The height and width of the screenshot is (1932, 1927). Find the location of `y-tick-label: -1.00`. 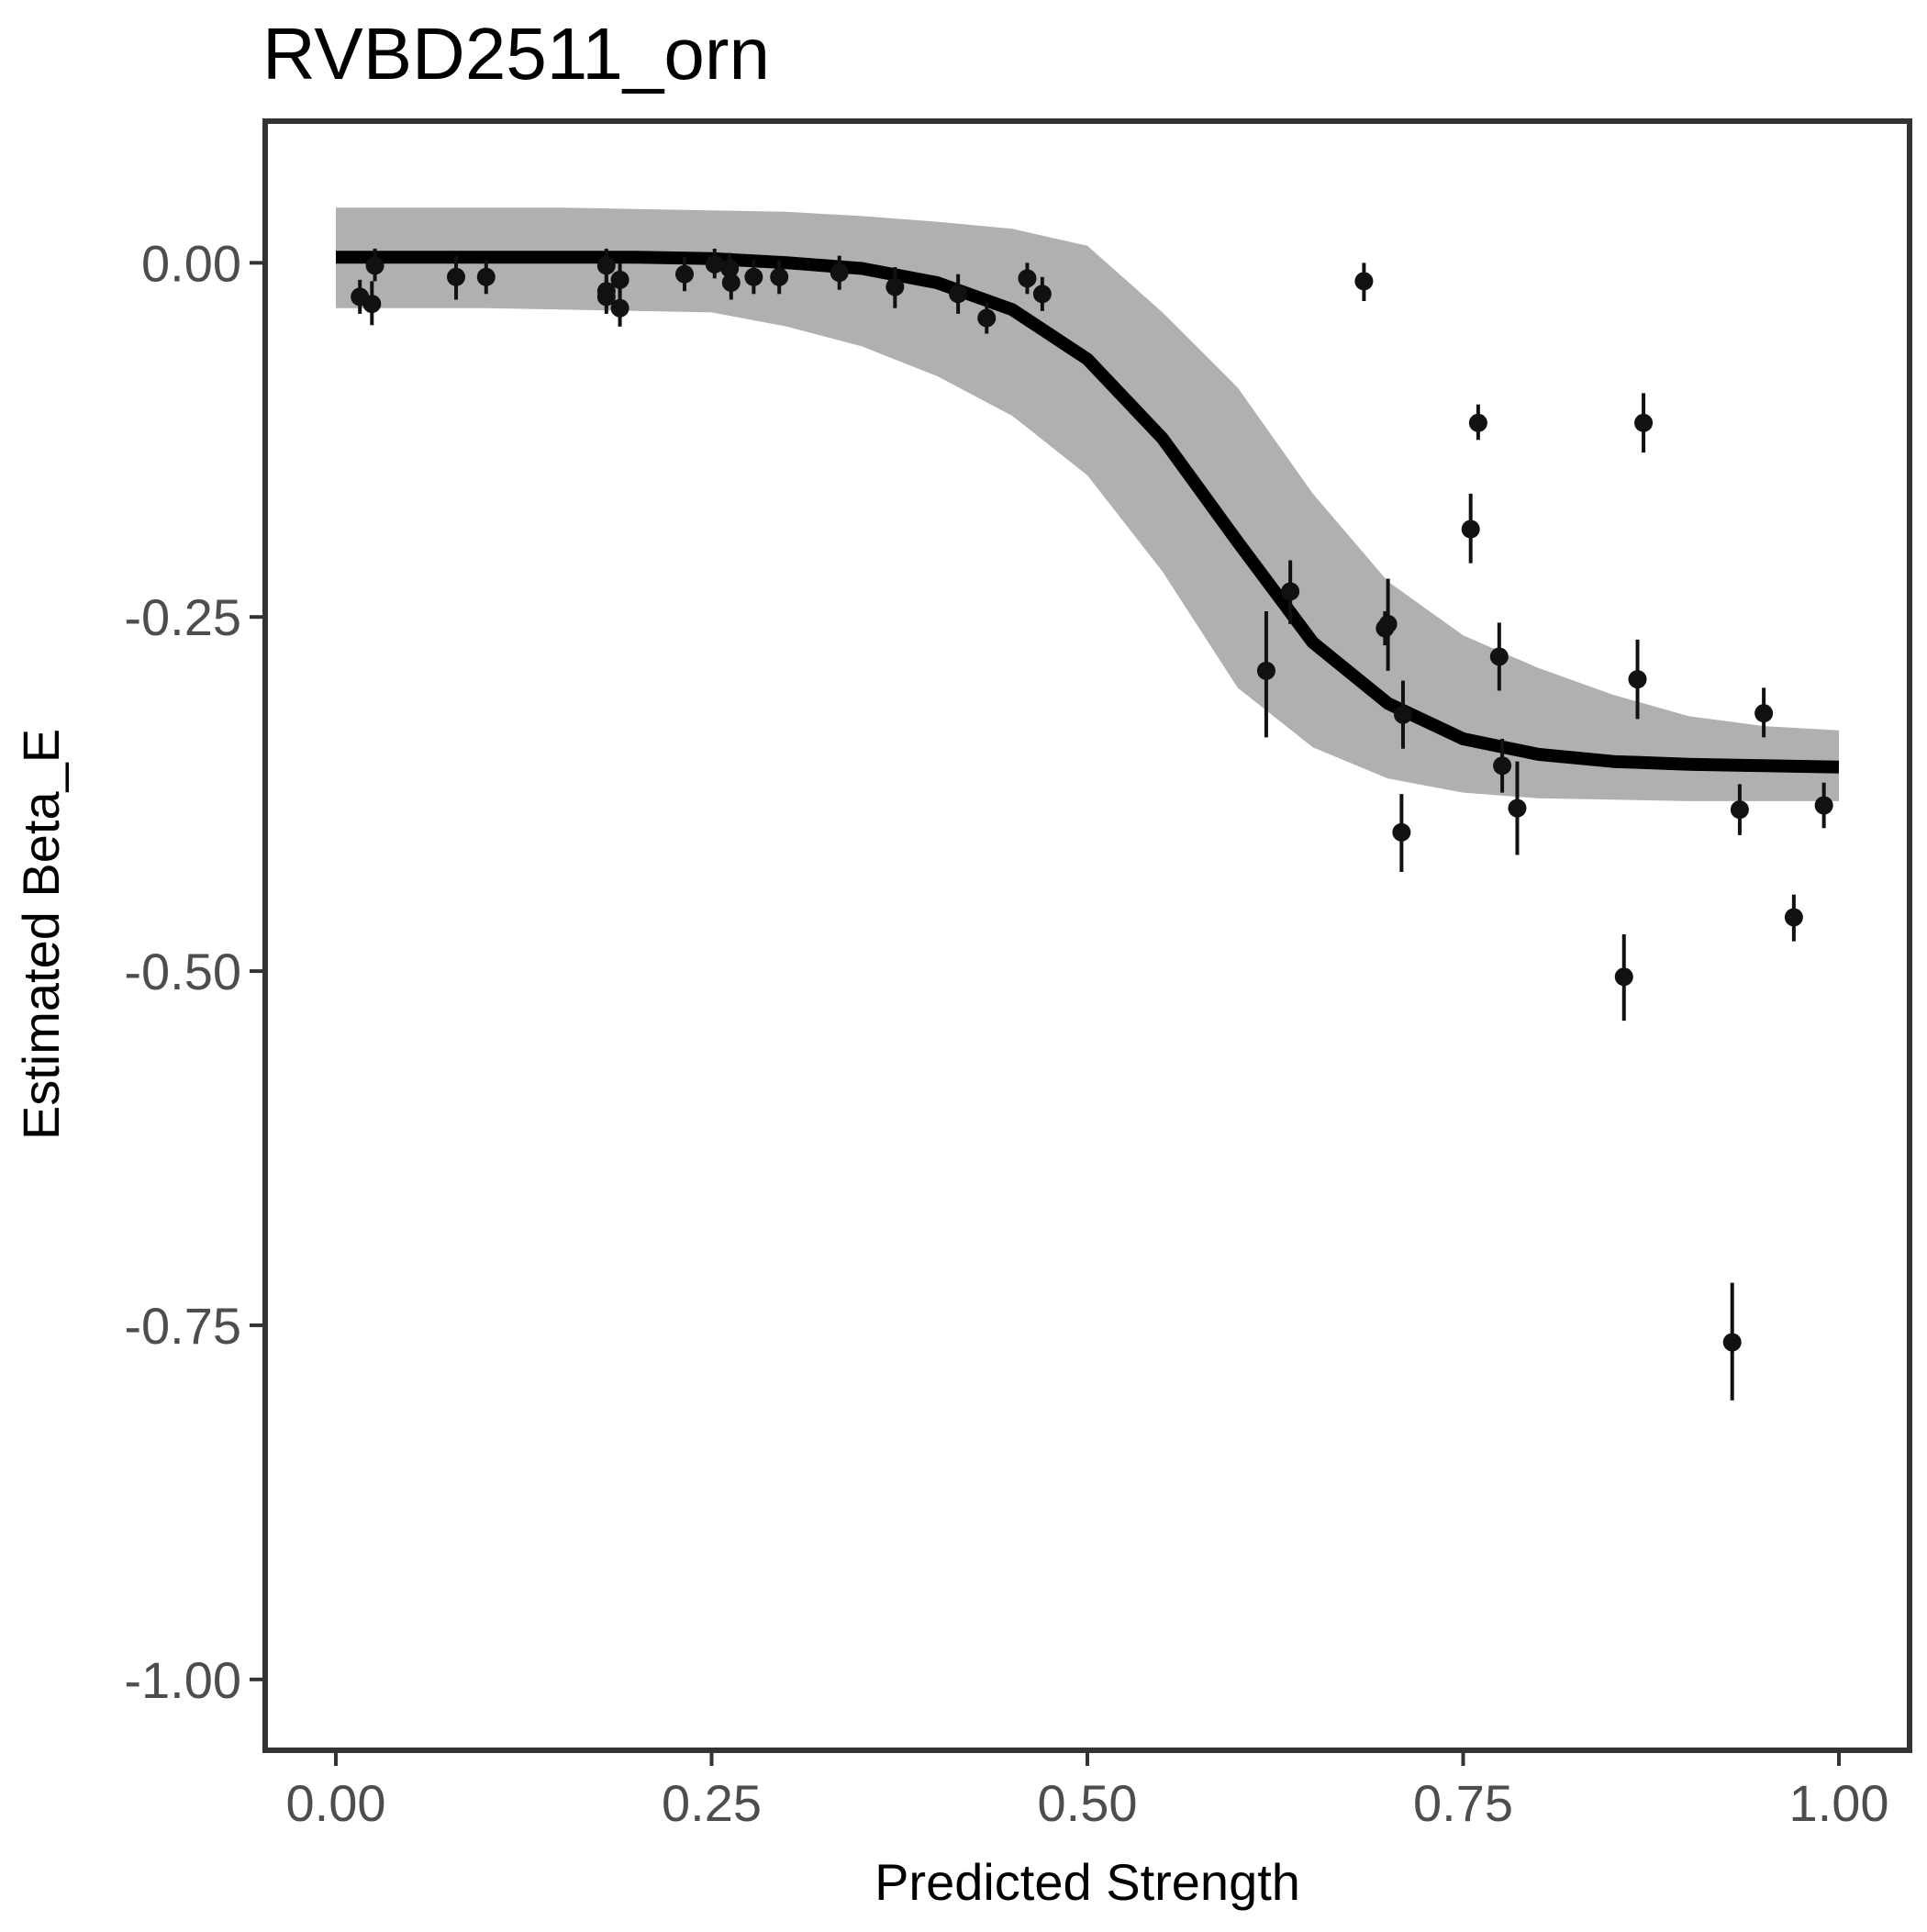

y-tick-label: -1.00 is located at coordinates (182, 1680).